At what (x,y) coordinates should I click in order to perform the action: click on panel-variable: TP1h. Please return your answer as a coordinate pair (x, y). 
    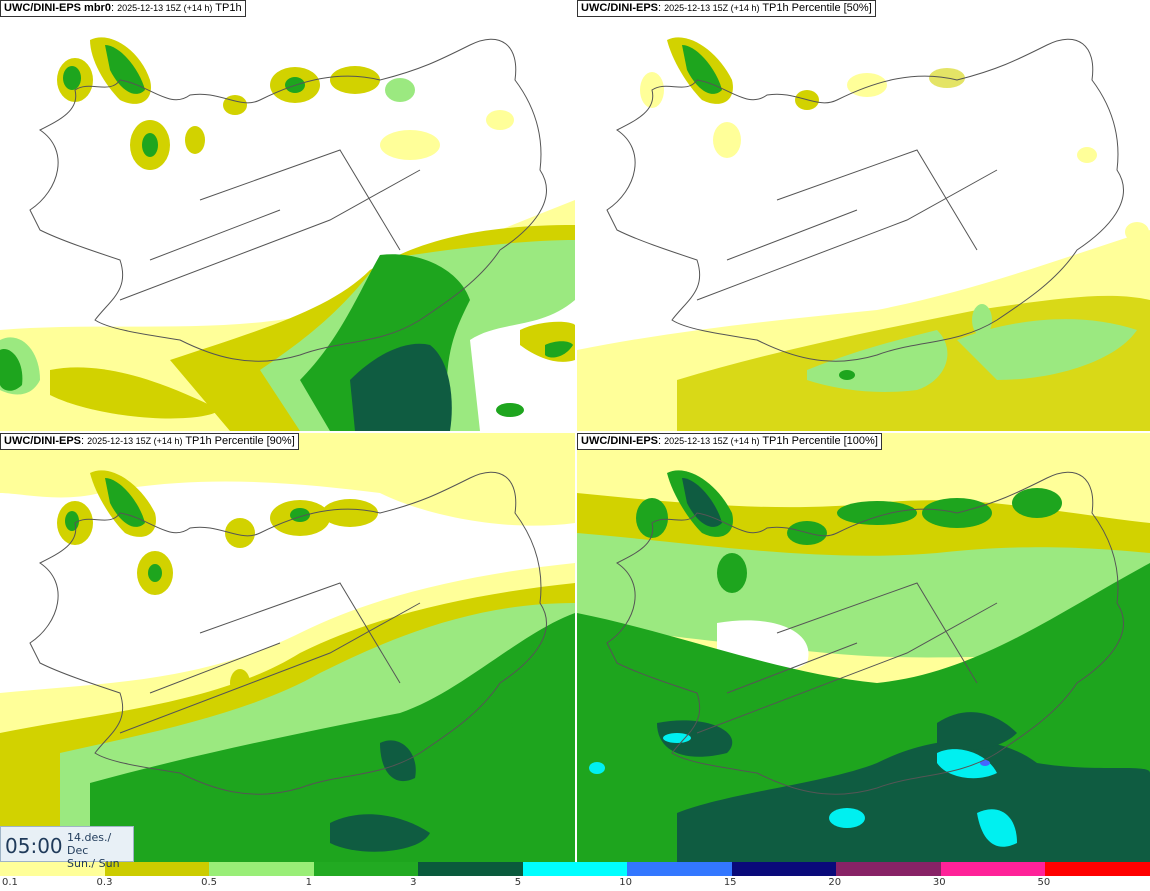
    Looking at the image, I should click on (228, 8).